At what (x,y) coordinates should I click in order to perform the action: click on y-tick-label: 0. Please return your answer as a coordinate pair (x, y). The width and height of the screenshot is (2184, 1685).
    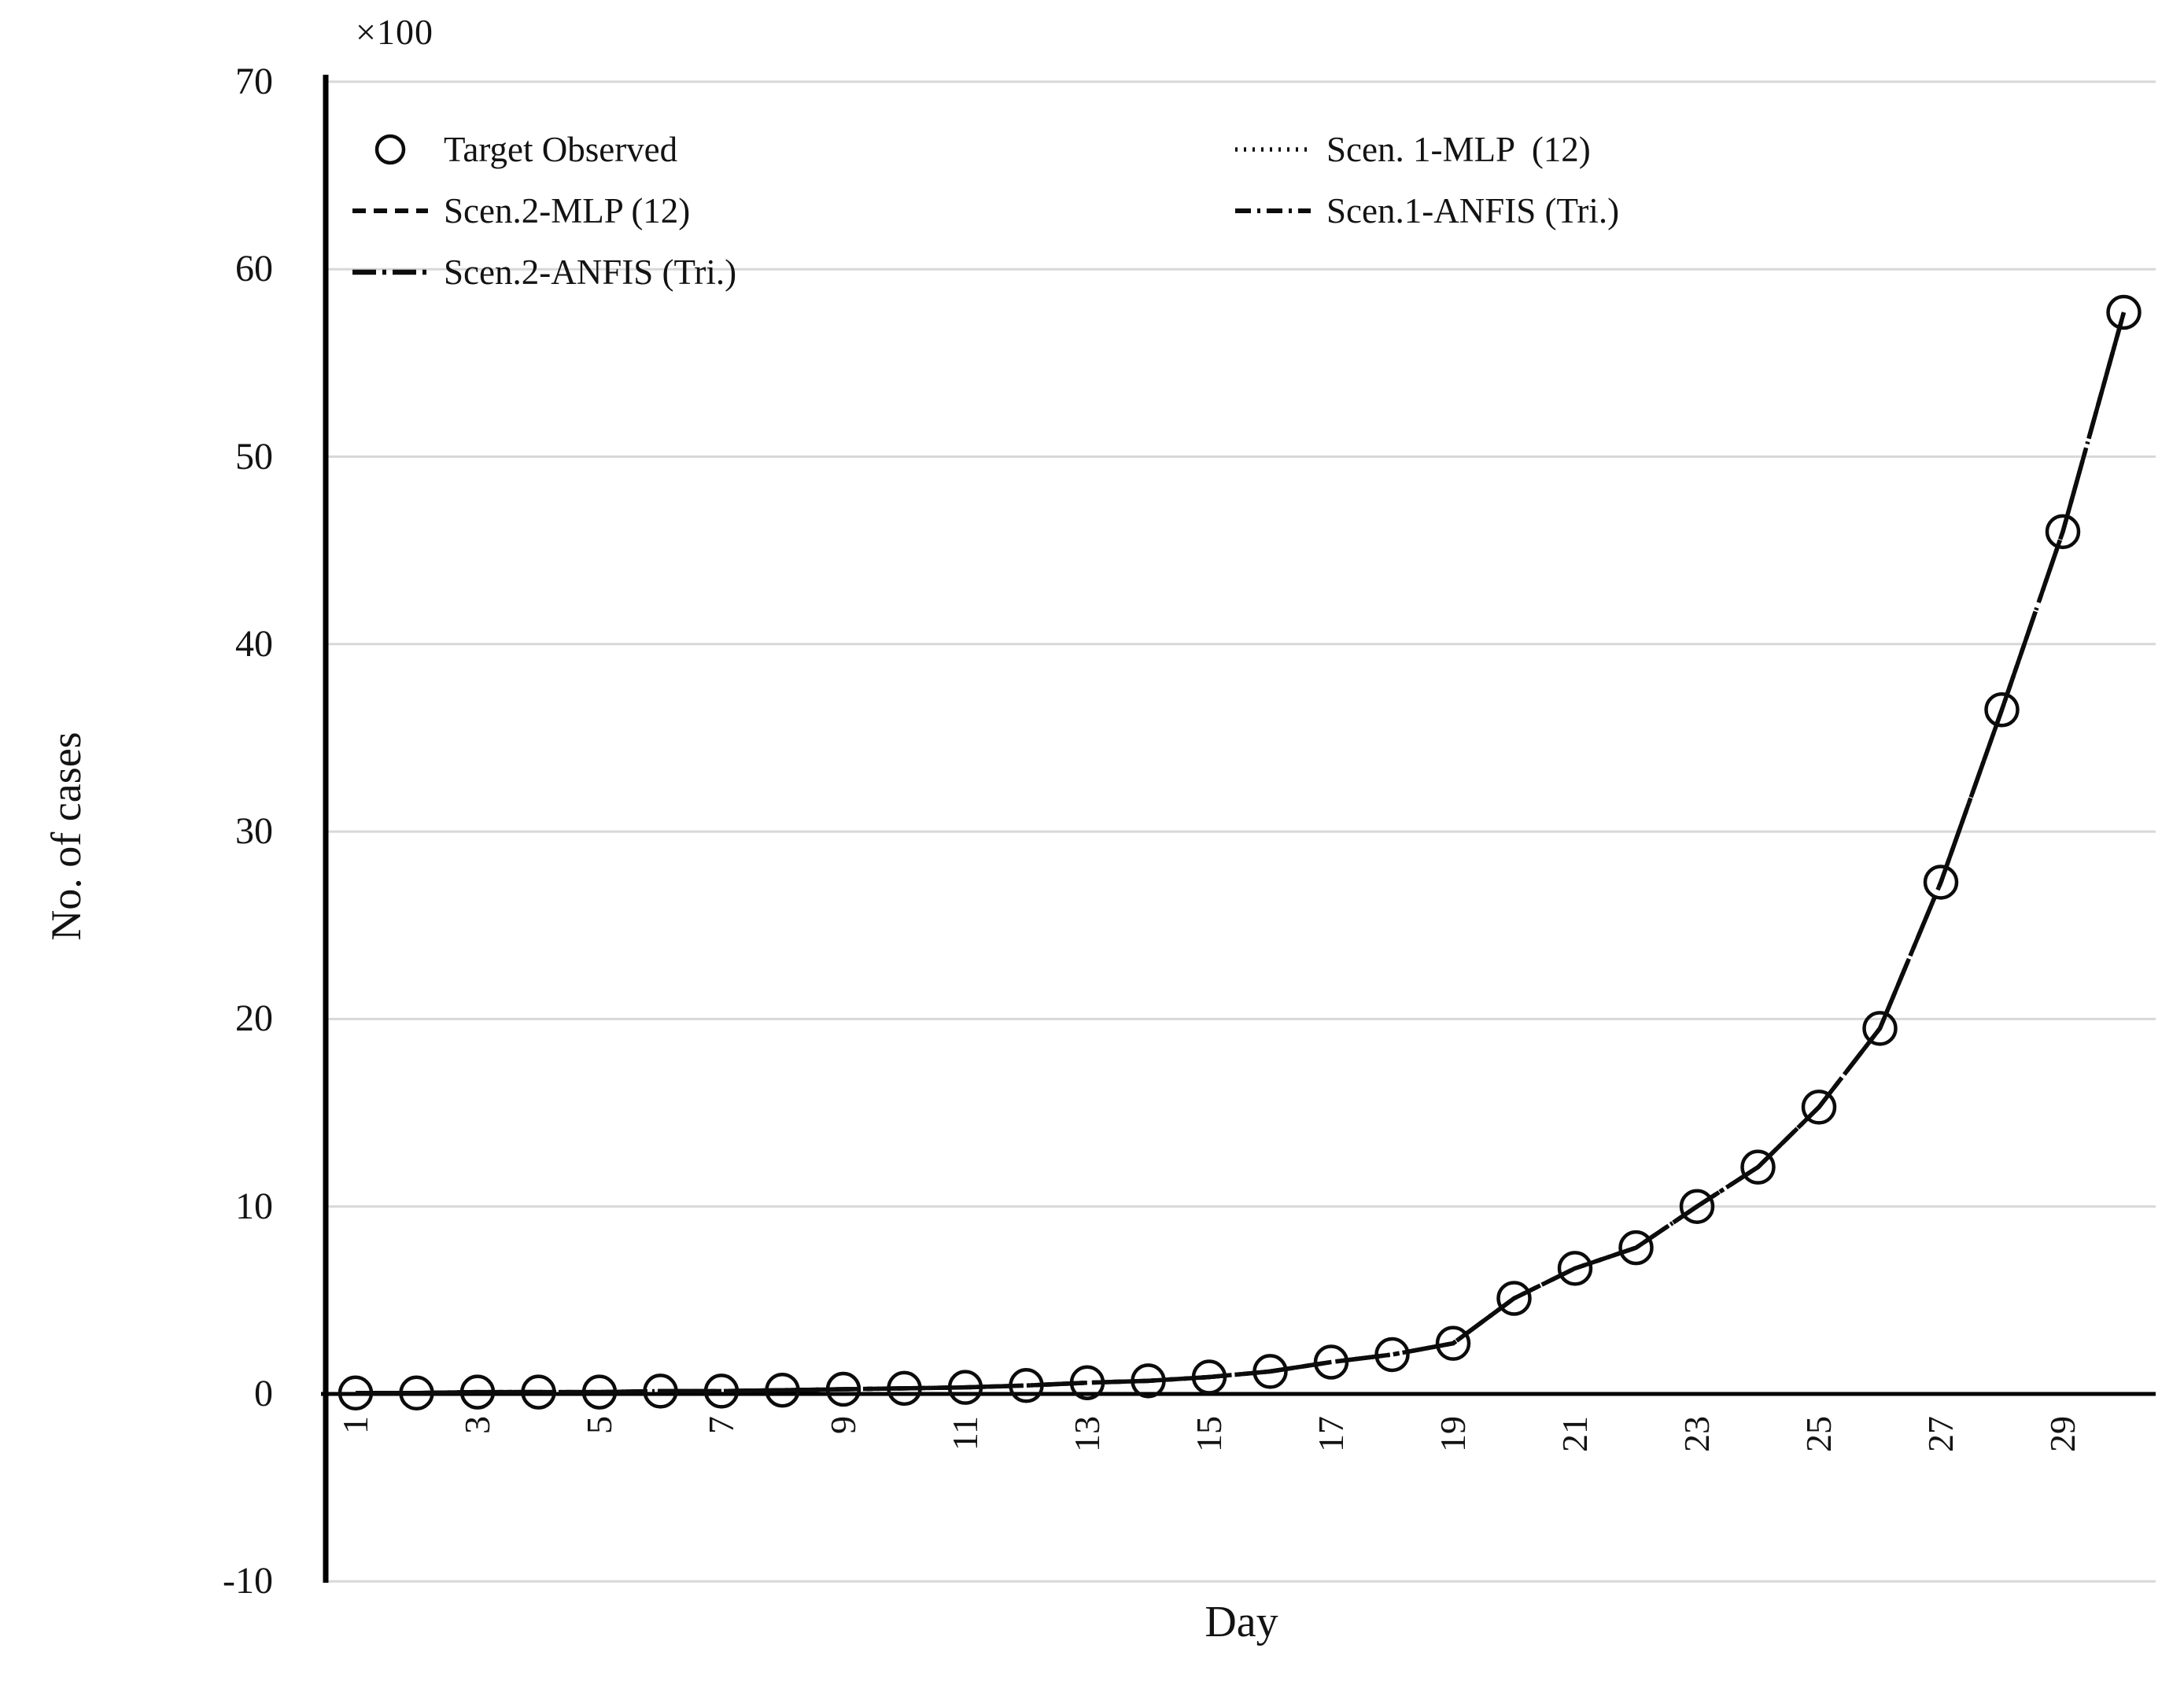
    Looking at the image, I should click on (263, 1393).